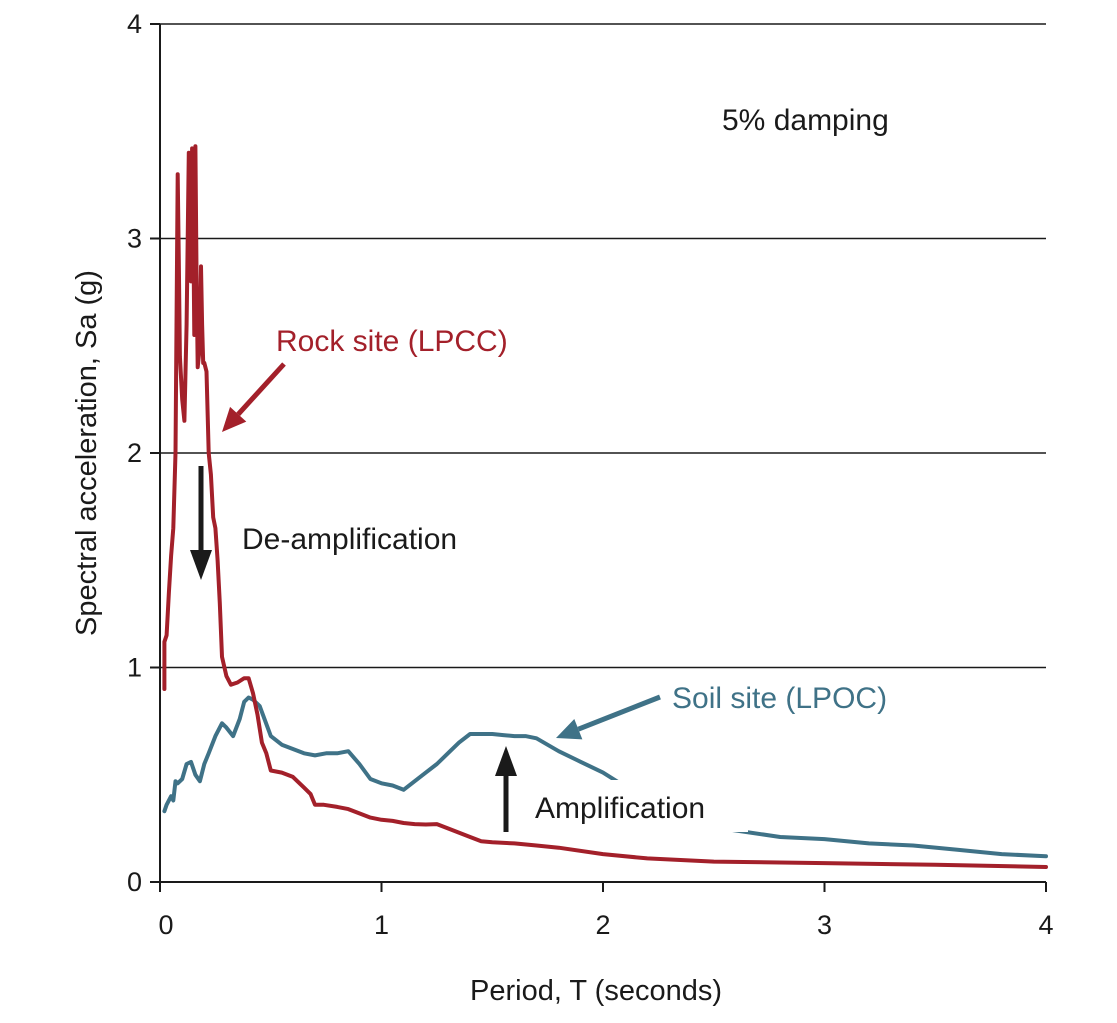  I want to click on y-axis-title: Spectral acceleration, Sa (g), so click(87, 453).